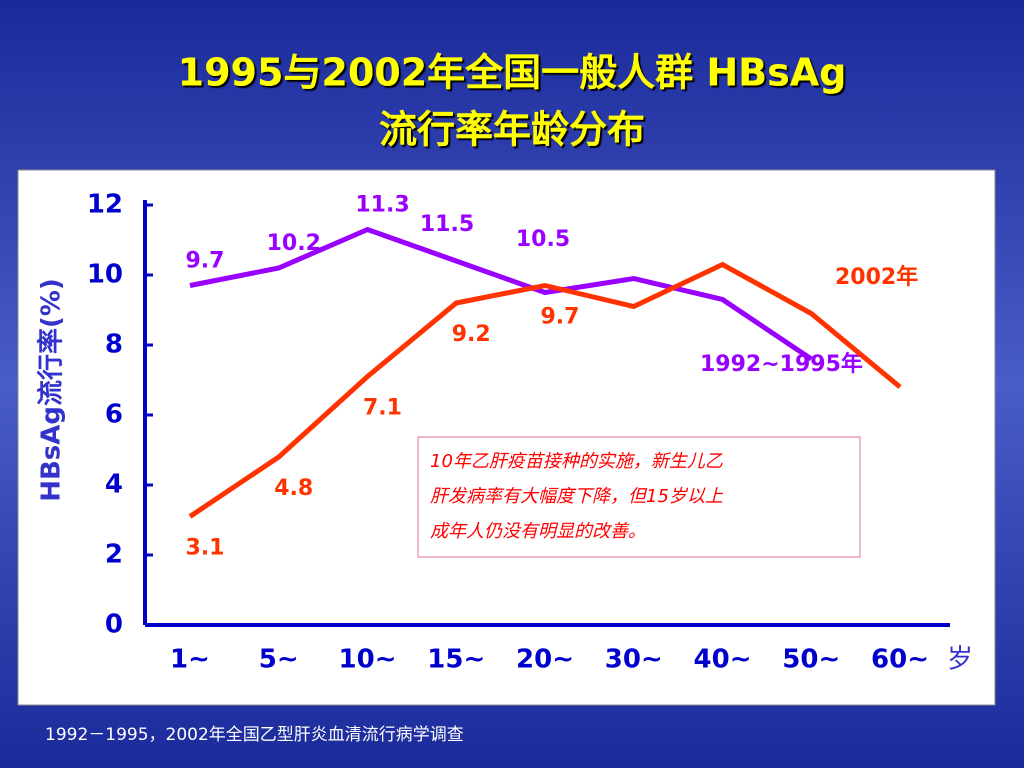 The height and width of the screenshot is (772, 1024). Describe the element at coordinates (114, 415) in the screenshot. I see `y-tick-label: 6` at that location.